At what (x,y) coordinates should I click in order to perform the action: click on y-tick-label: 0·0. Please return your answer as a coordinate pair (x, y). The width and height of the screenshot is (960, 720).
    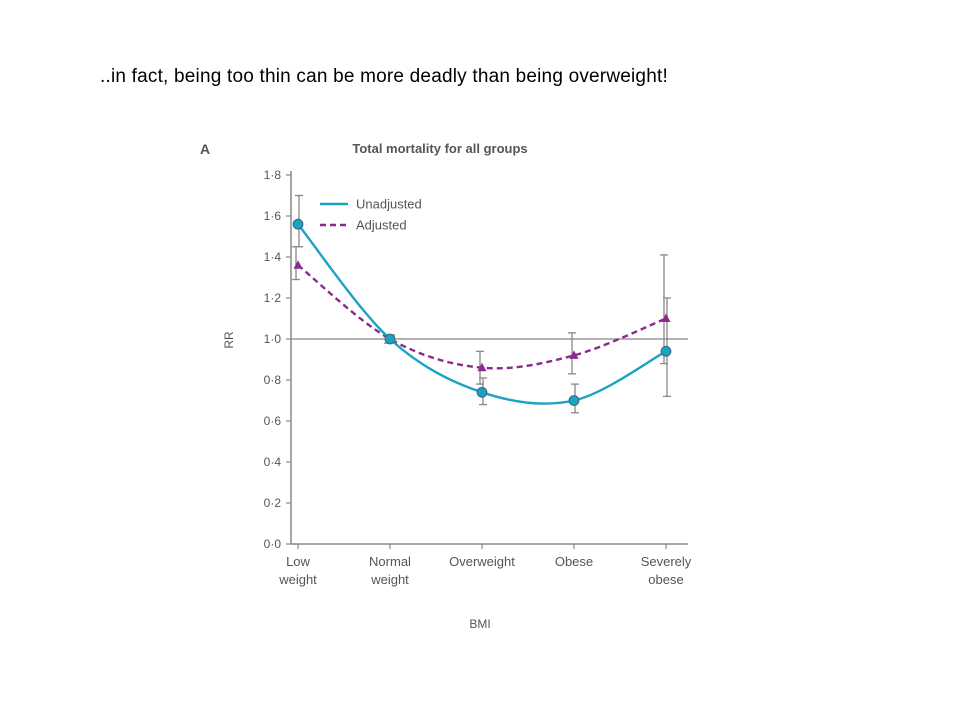
    Looking at the image, I should click on (273, 544).